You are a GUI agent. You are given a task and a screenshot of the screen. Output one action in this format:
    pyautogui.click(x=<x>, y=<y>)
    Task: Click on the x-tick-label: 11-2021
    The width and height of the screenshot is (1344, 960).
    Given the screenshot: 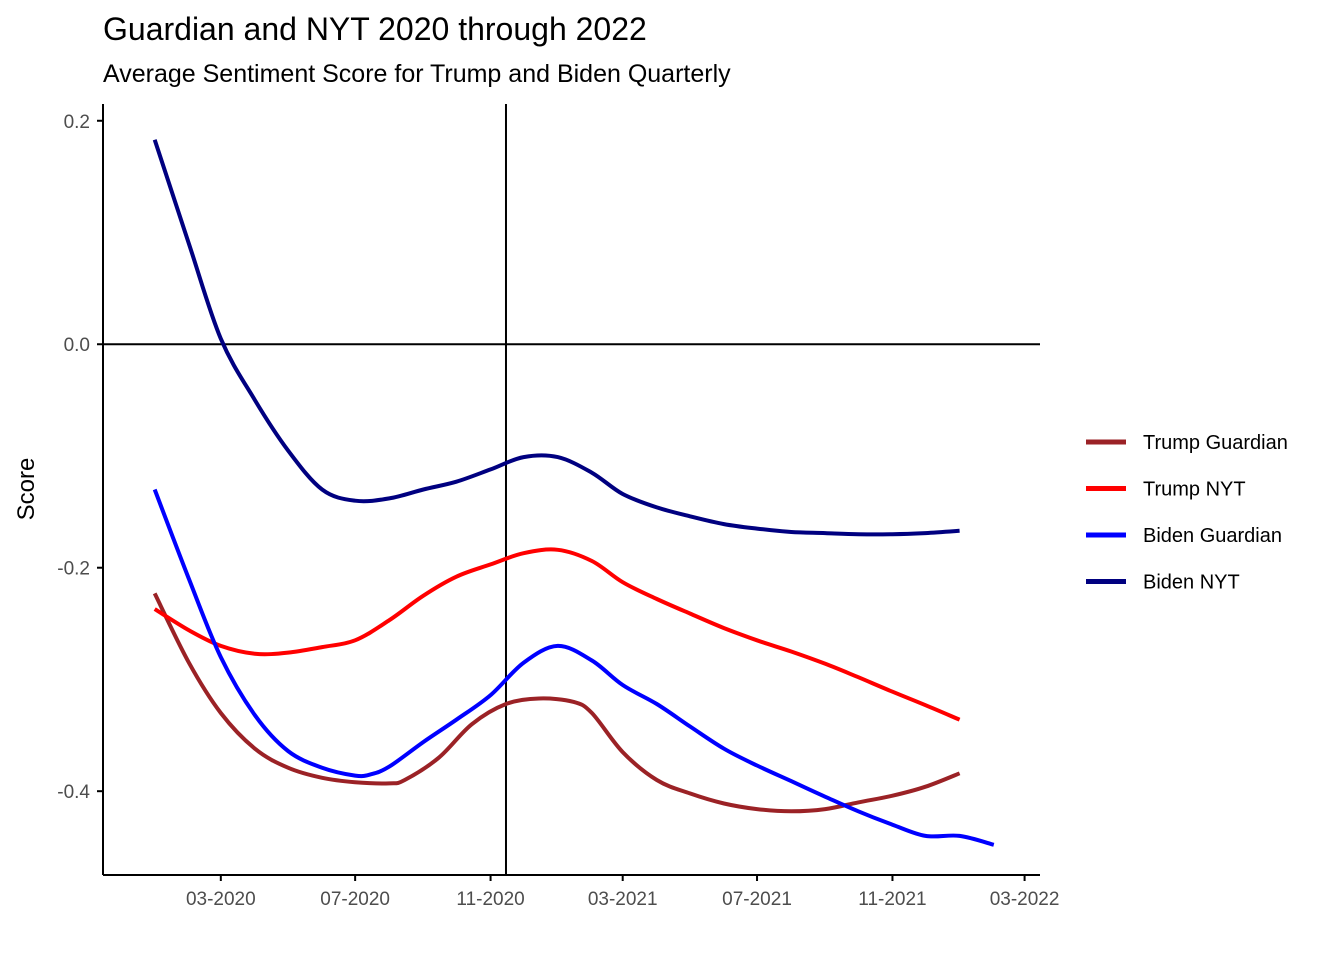 What is the action you would take?
    pyautogui.click(x=892, y=899)
    